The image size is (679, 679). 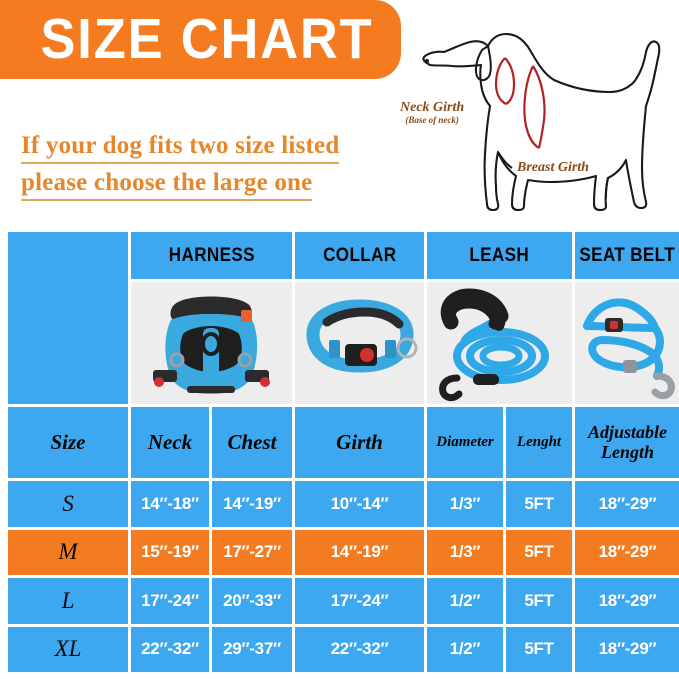 I want to click on header-cell-seat-belt: SEAT BELT, so click(x=627, y=255).